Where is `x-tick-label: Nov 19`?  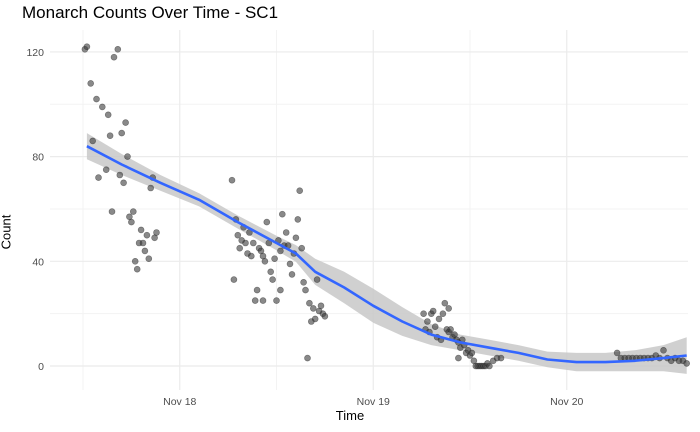 x-tick-label: Nov 19 is located at coordinates (373, 402).